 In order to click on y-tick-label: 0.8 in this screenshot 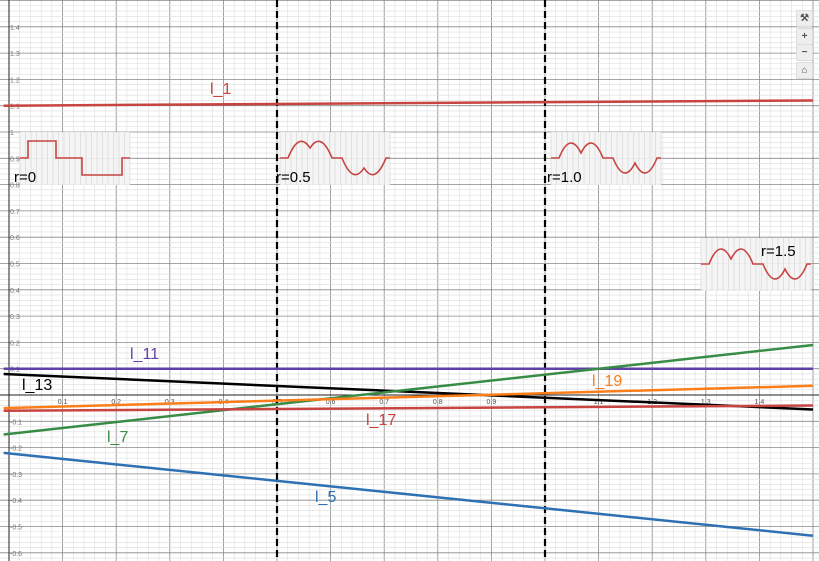, I will do `click(15, 186)`.